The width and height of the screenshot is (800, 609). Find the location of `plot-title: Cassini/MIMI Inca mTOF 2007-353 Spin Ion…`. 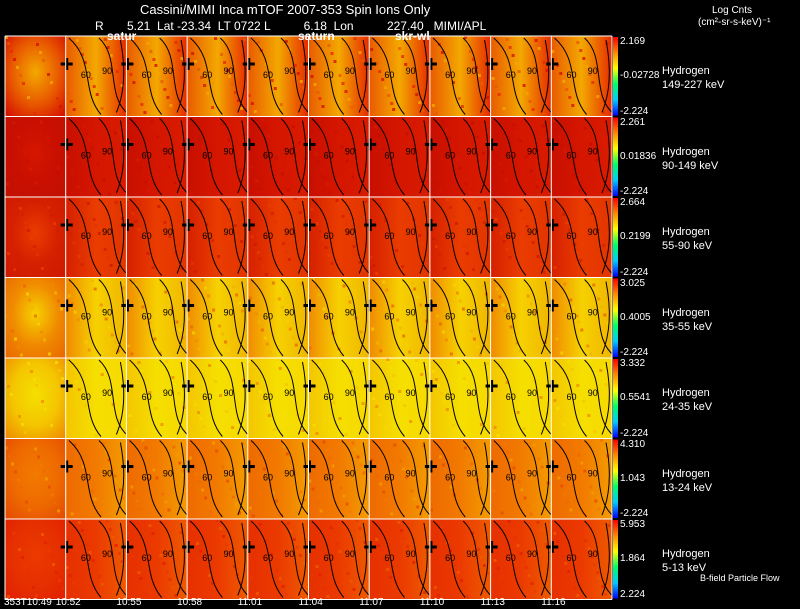

plot-title: Cassini/MIMI Inca mTOF 2007-353 Spin Ion… is located at coordinates (285, 9).